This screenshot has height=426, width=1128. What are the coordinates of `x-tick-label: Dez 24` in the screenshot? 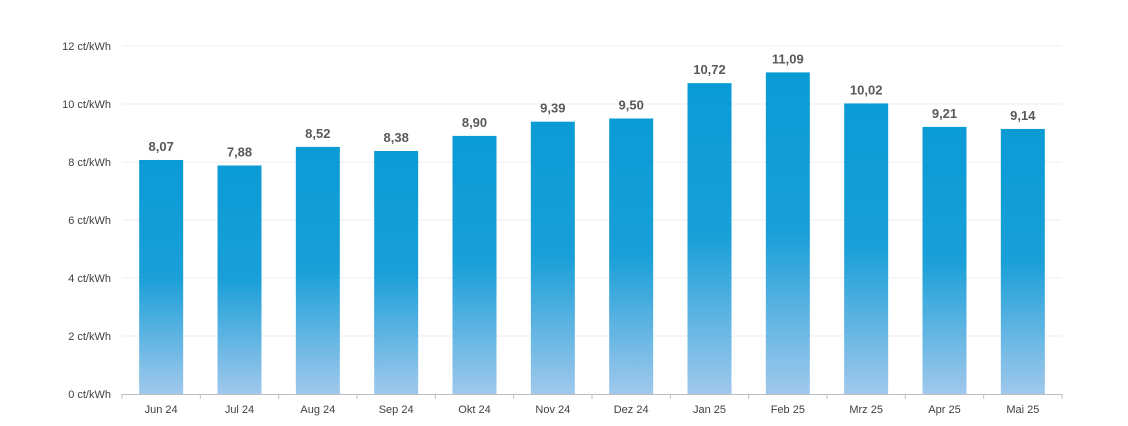 It's located at (631, 410).